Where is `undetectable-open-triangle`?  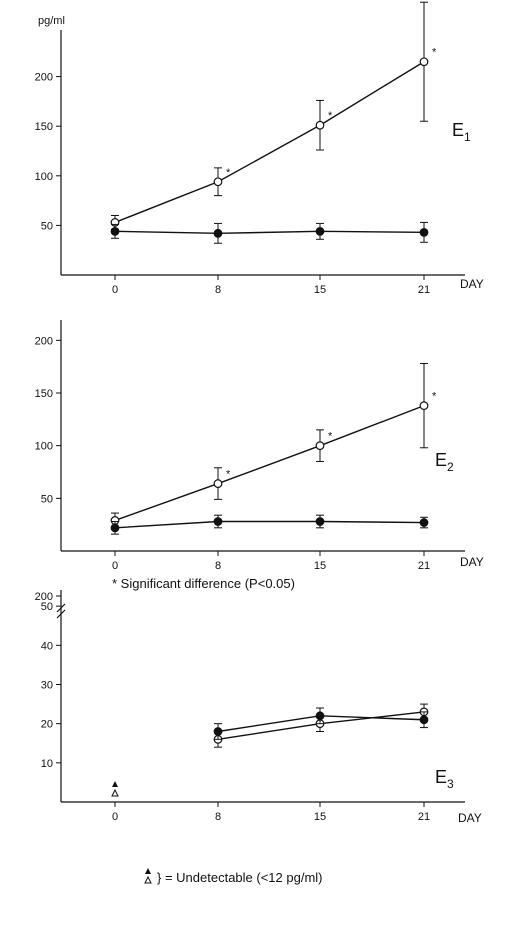
undetectable-open-triangle is located at coordinates (115, 792).